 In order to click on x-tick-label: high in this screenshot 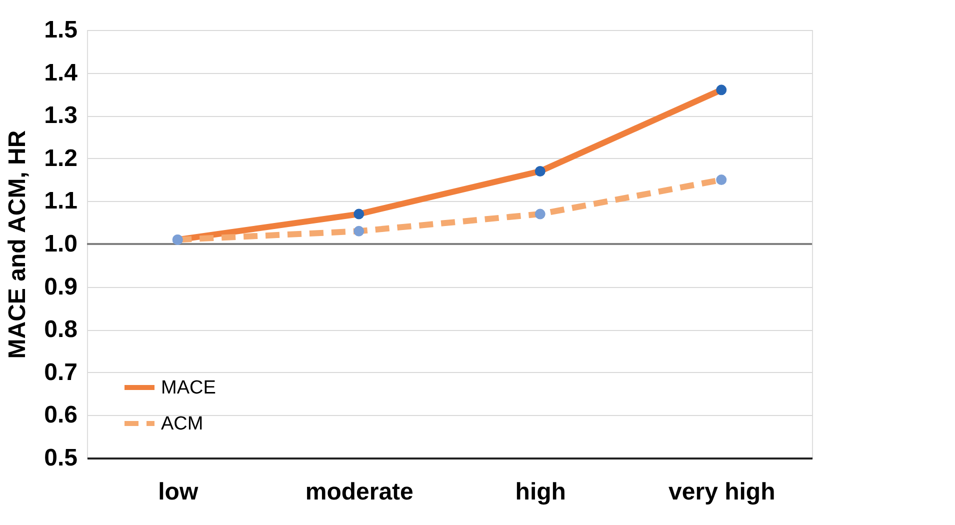, I will do `click(540, 492)`.